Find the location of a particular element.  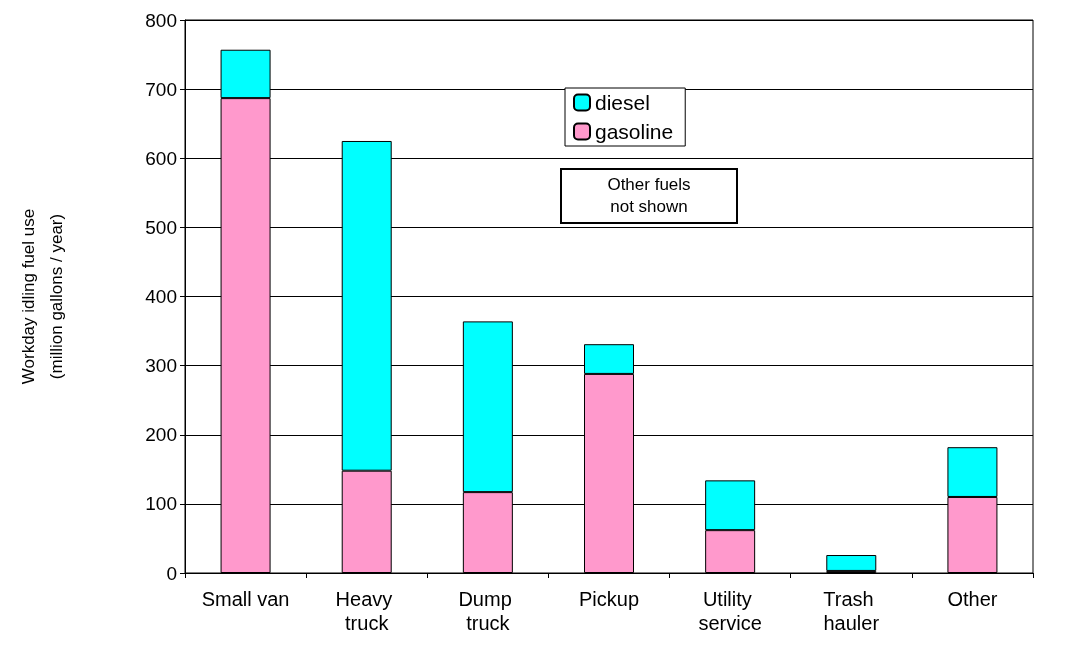

y-tick-label: 800 is located at coordinates (161, 20).